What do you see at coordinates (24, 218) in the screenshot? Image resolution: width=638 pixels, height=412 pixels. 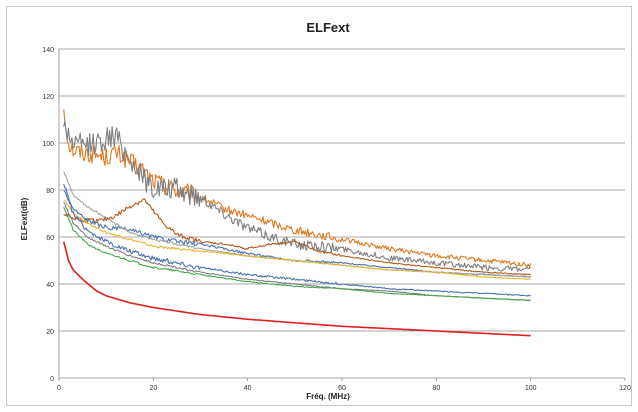 I see `y-axis-label: ELFext(dB)` at bounding box center [24, 218].